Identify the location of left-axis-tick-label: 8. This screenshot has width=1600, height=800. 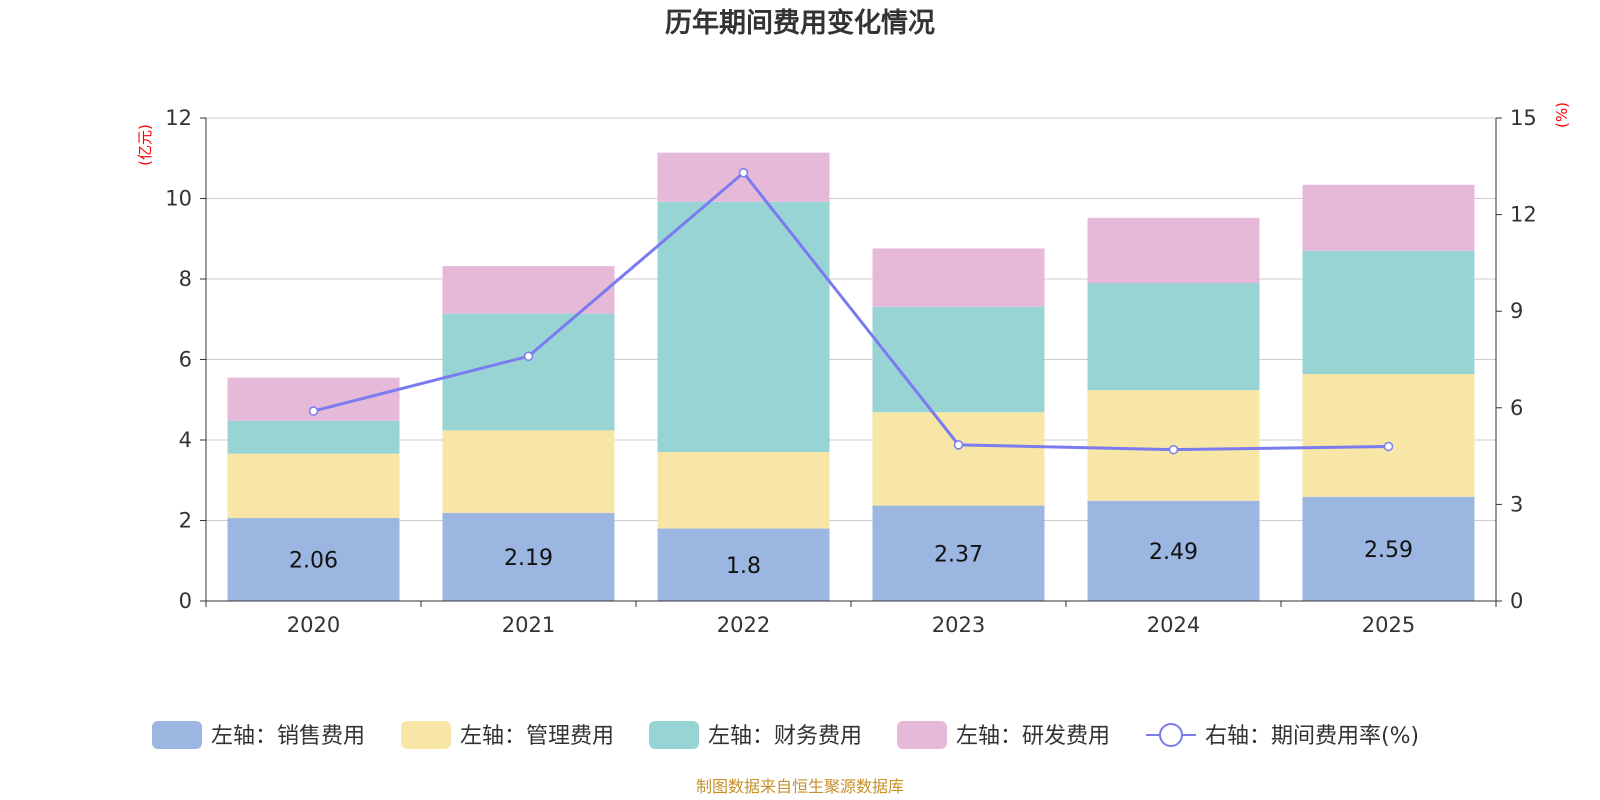
(185, 279).